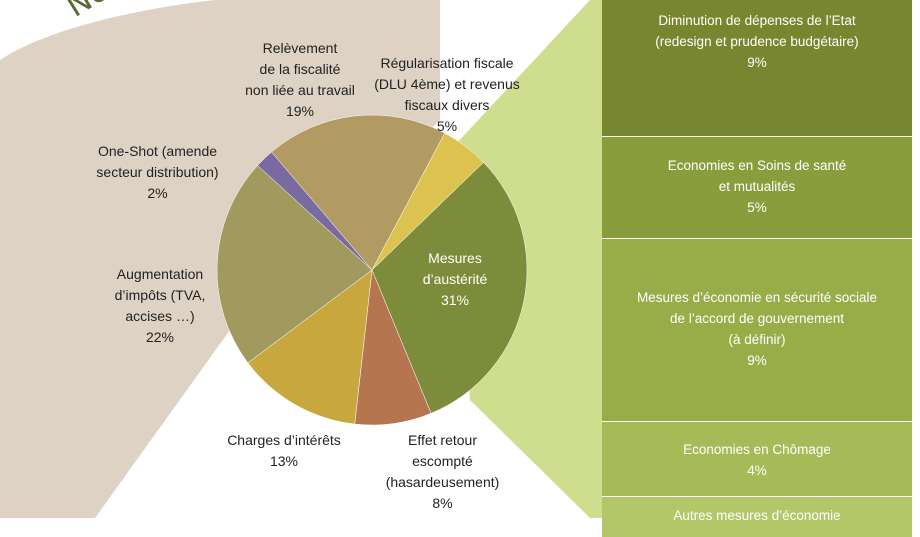  I want to click on breakdown-value-label: 4%, so click(757, 470).